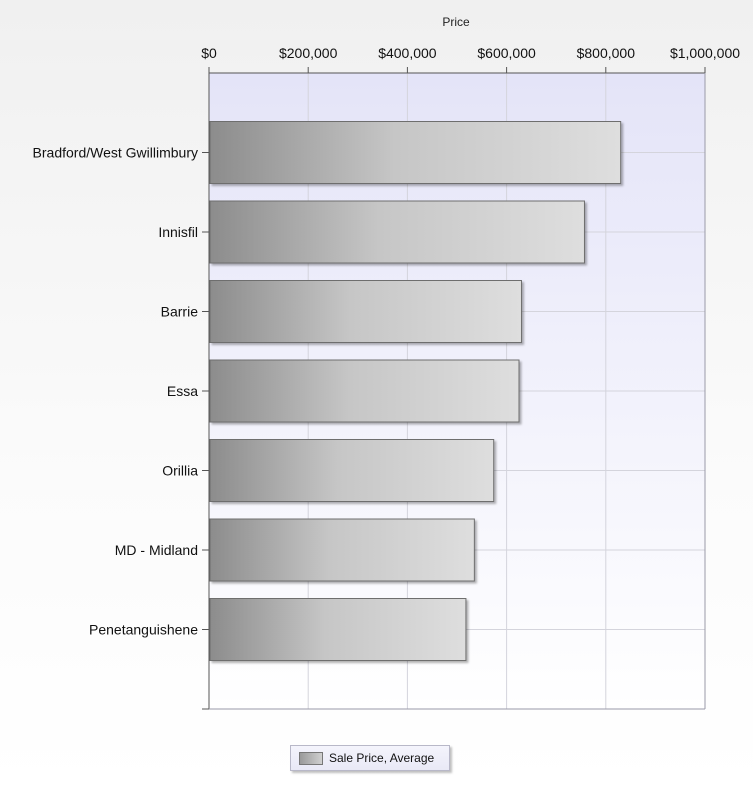  I want to click on category-label: MD - Midland, so click(156, 550).